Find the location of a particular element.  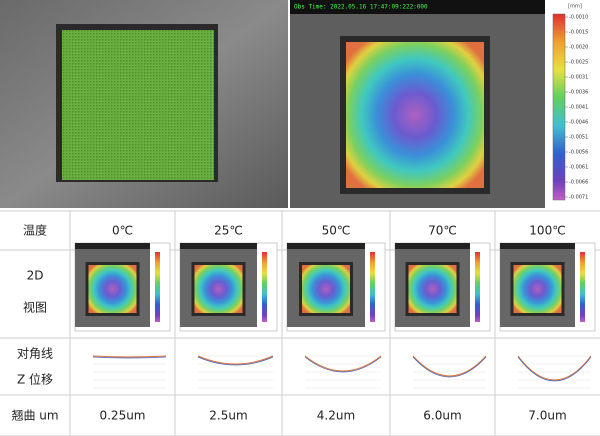

cell-text: 2D is located at coordinates (35, 276).